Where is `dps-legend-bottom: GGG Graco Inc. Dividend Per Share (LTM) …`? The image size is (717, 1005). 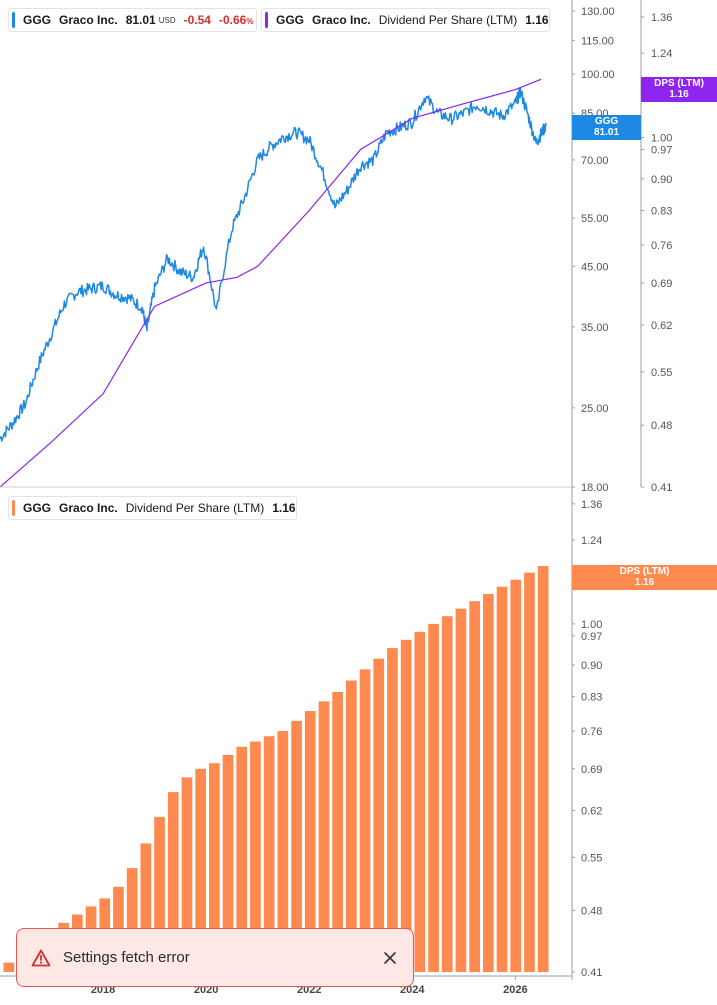 dps-legend-bottom: GGG Graco Inc. Dividend Per Share (LTM) … is located at coordinates (152, 508).